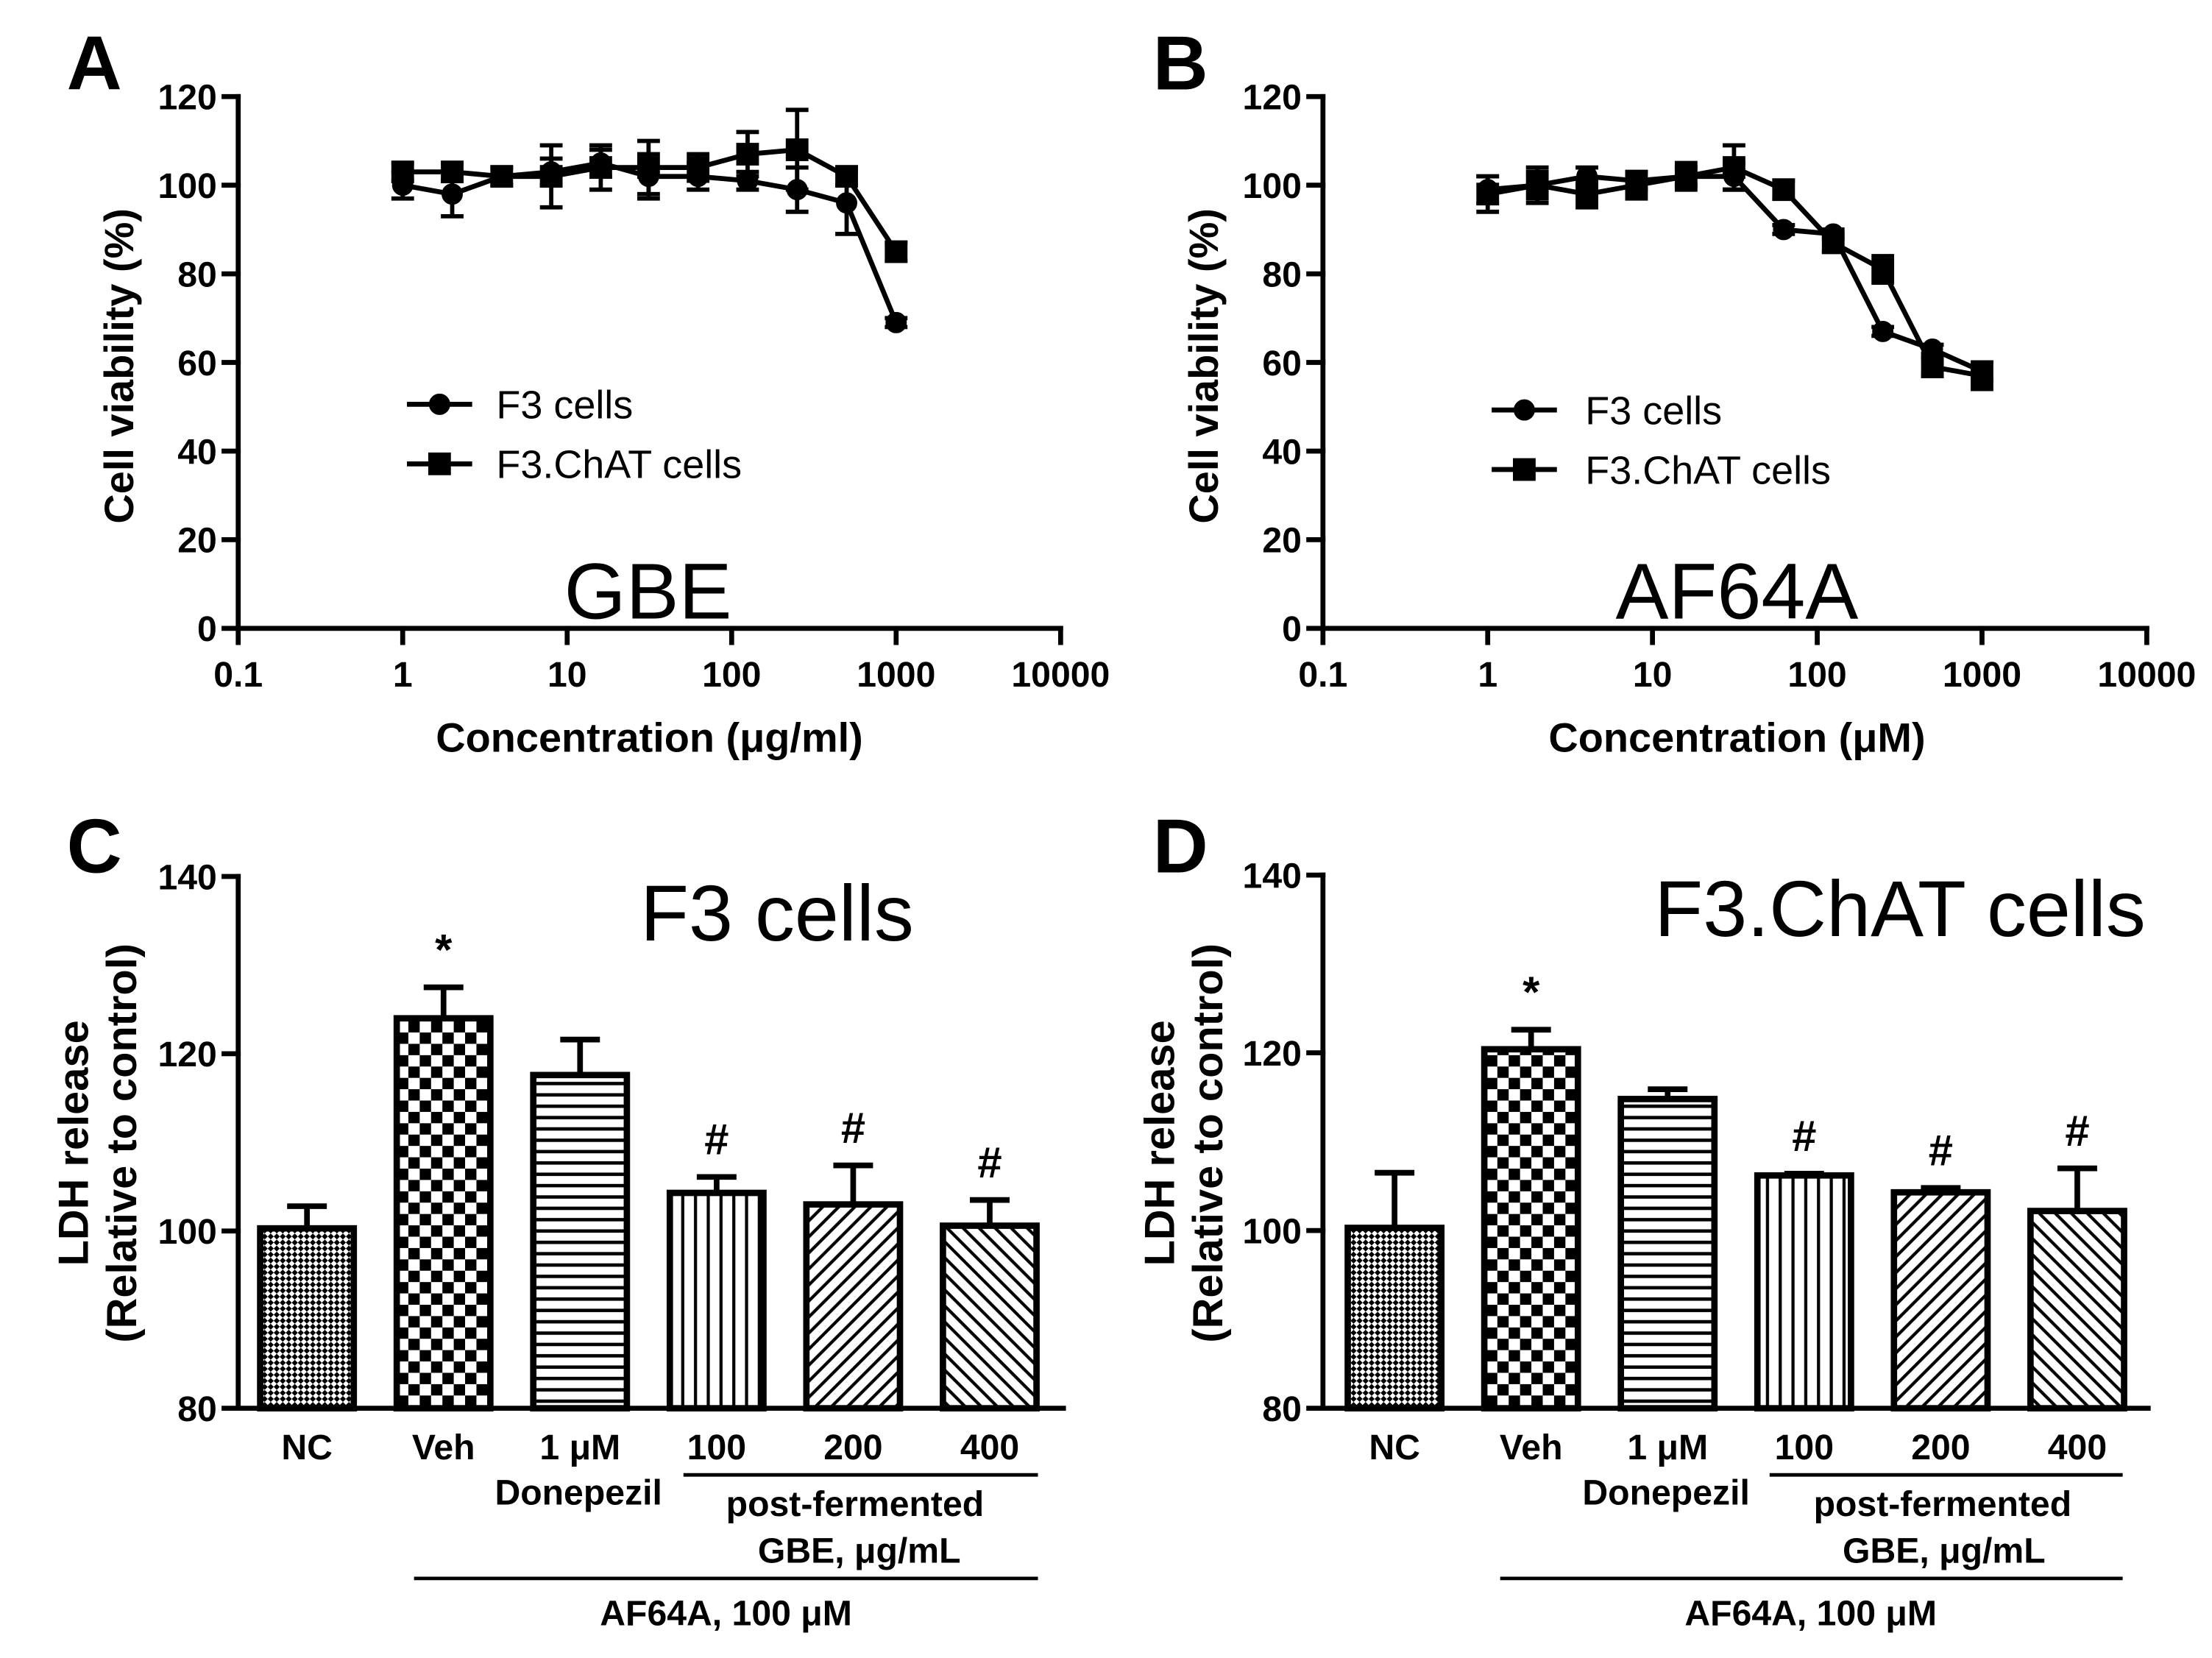  I want to click on category-label: 200, so click(1941, 1447).